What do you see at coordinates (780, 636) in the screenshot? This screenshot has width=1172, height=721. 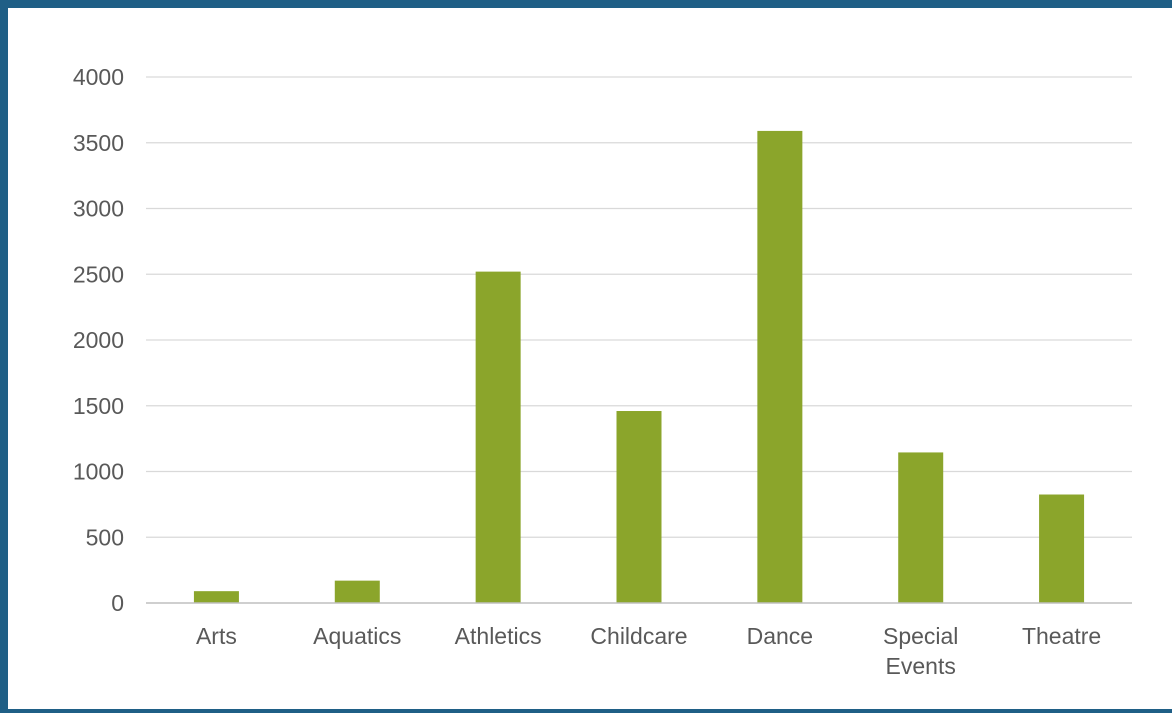 I see `x-category-label: Dance` at bounding box center [780, 636].